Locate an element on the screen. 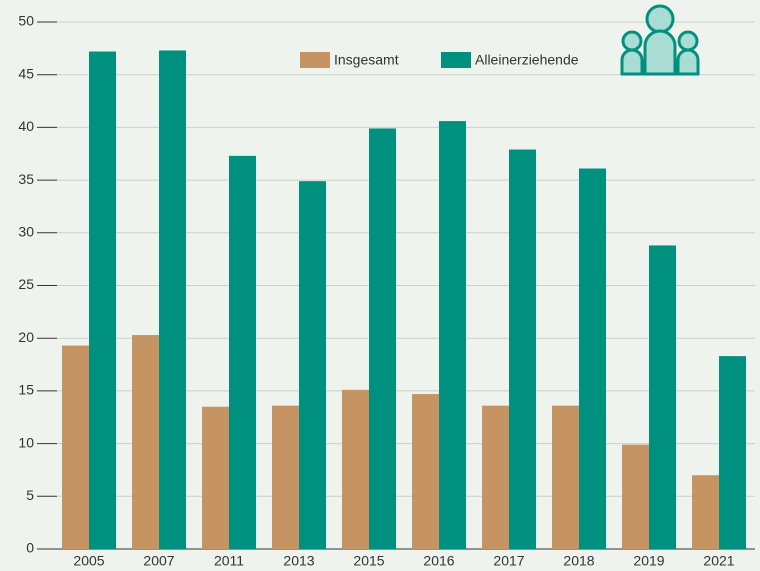  family-icon is located at coordinates (660, 40).